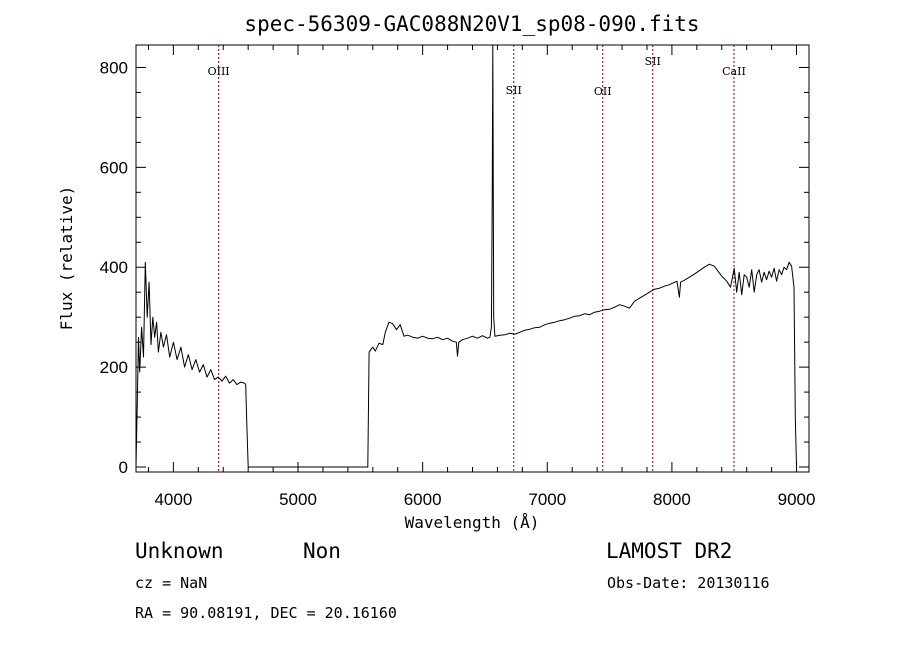  I want to click on subclass-label: Non, so click(322, 551).